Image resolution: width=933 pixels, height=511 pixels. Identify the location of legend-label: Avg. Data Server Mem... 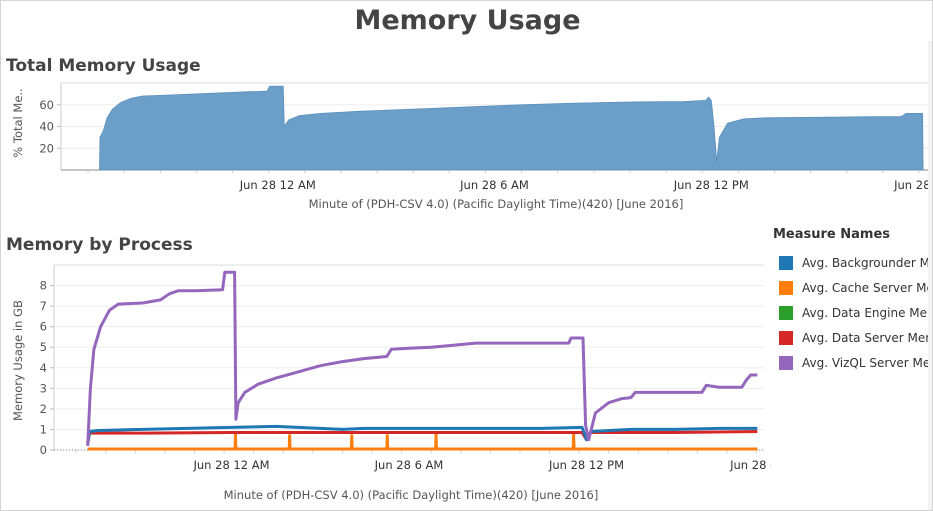
(867, 337).